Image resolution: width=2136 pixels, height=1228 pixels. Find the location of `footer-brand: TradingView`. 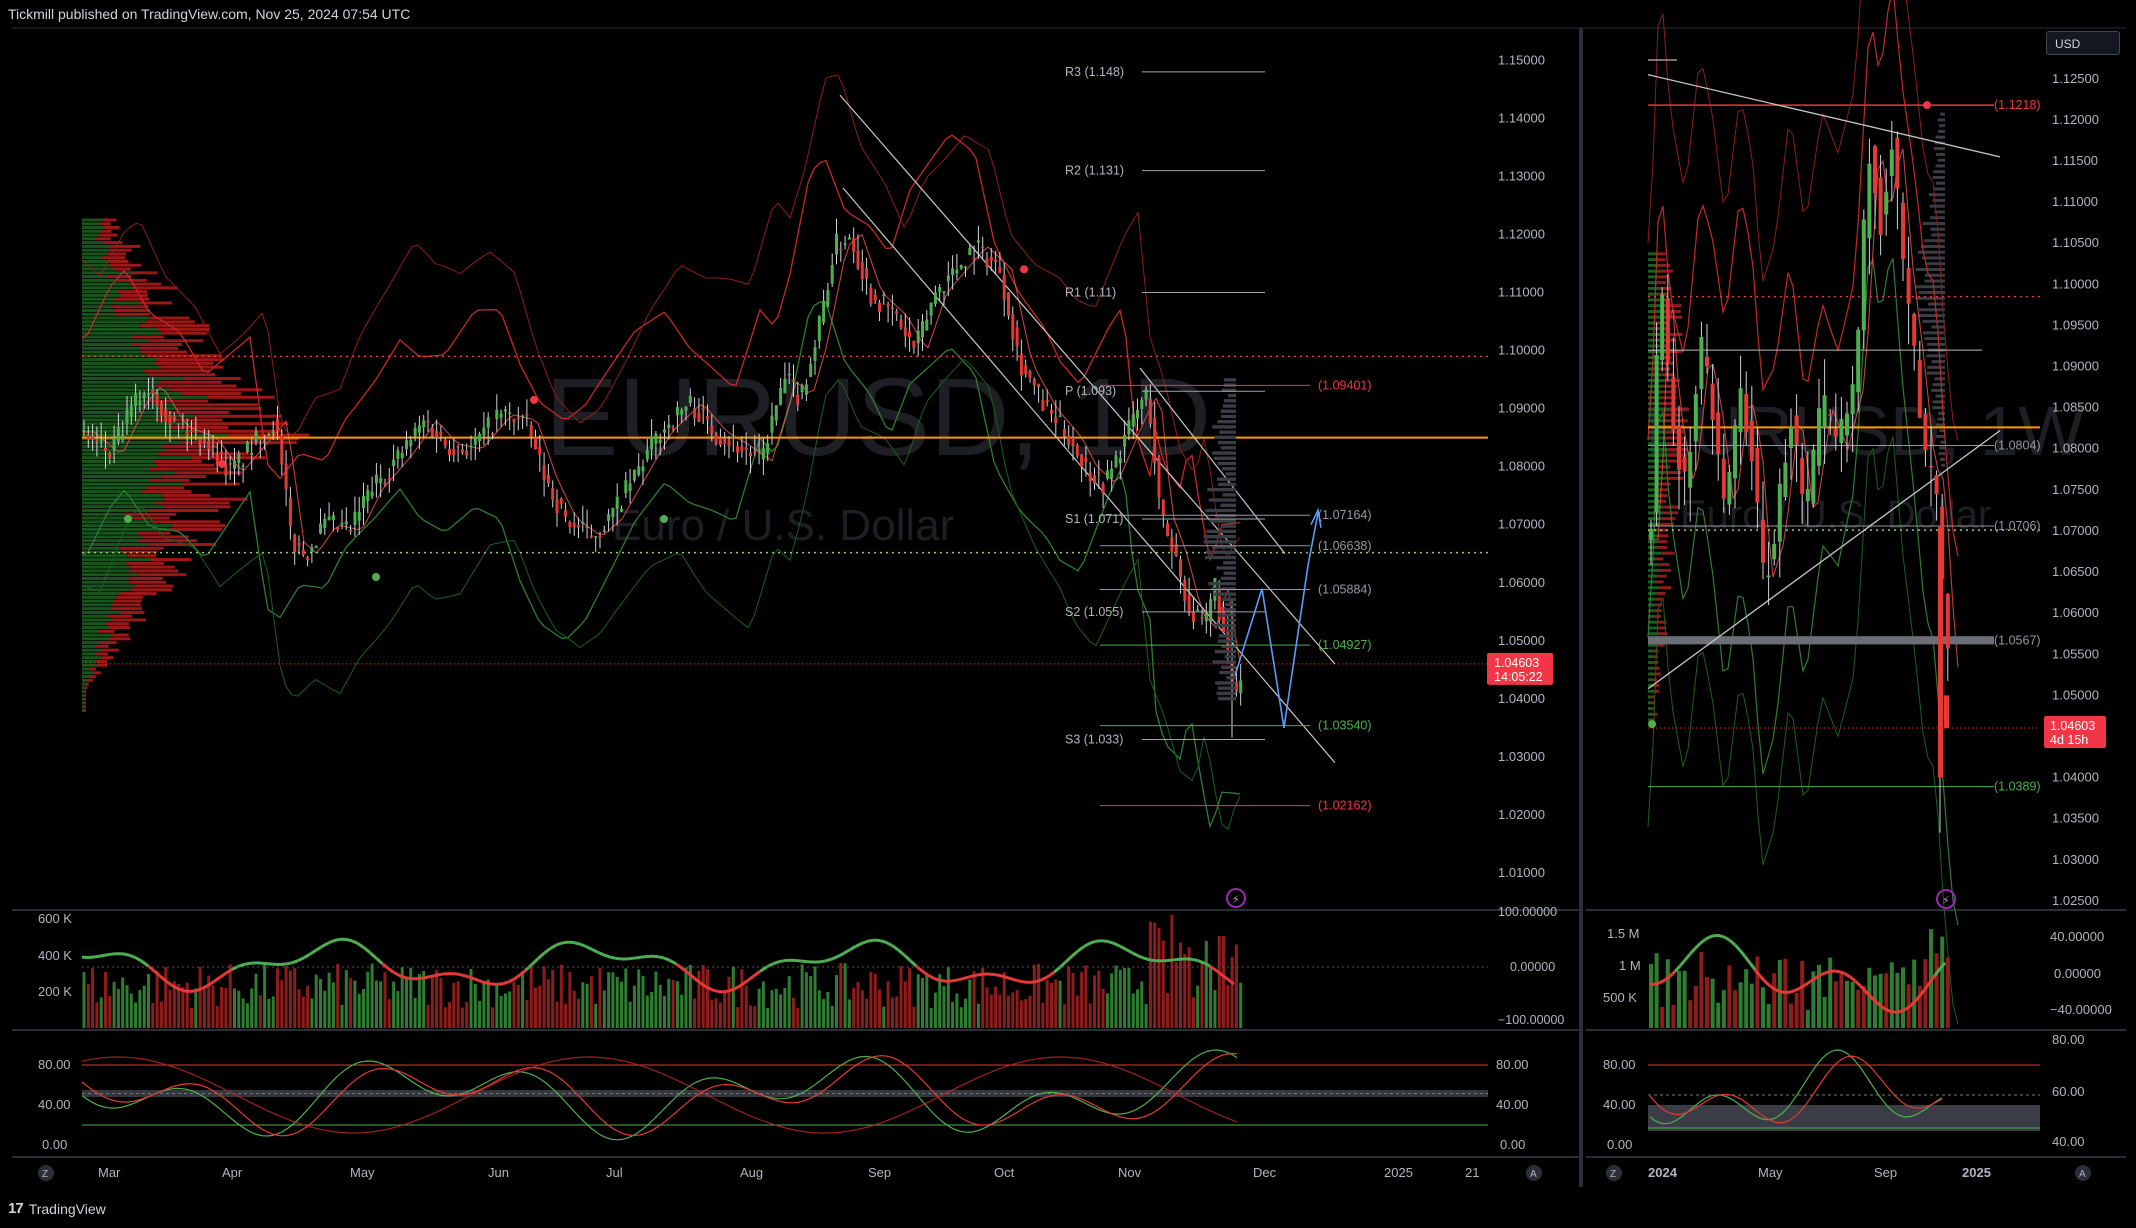

footer-brand: TradingView is located at coordinates (67, 1209).